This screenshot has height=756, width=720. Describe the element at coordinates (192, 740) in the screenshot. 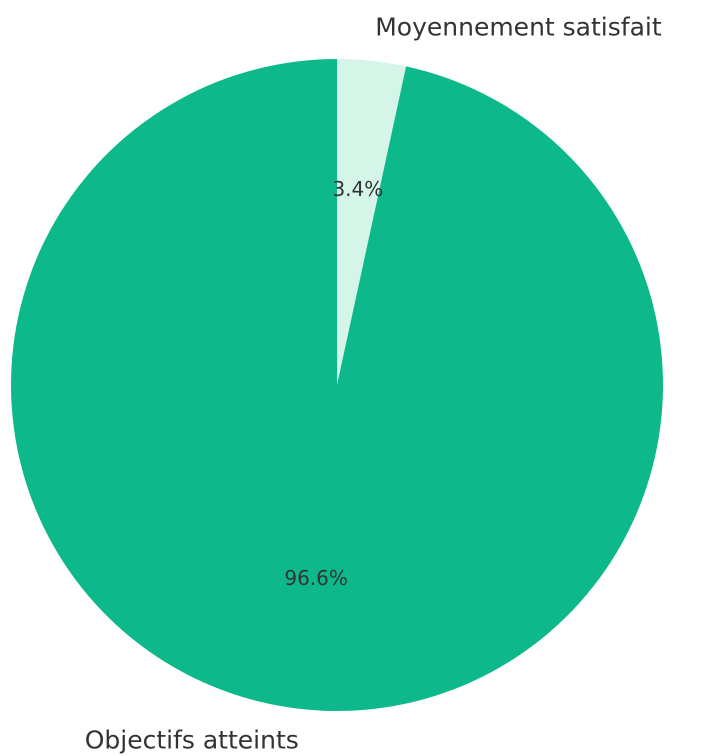

I see `slice-label-objectifs-atteints: Objectifs atteints` at that location.